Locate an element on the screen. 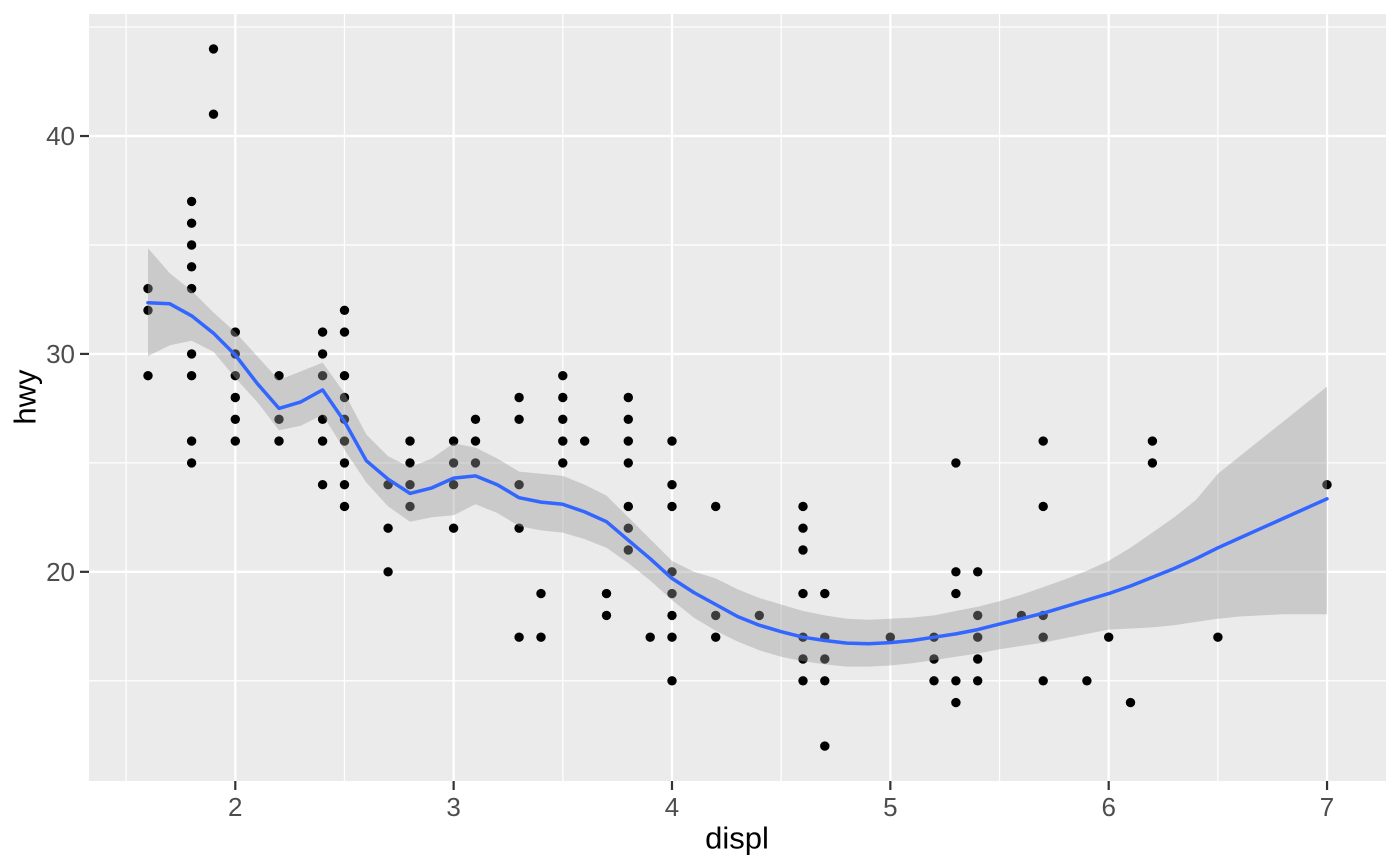 The height and width of the screenshot is (866, 1400). x-tick-label: 3 is located at coordinates (453, 807).